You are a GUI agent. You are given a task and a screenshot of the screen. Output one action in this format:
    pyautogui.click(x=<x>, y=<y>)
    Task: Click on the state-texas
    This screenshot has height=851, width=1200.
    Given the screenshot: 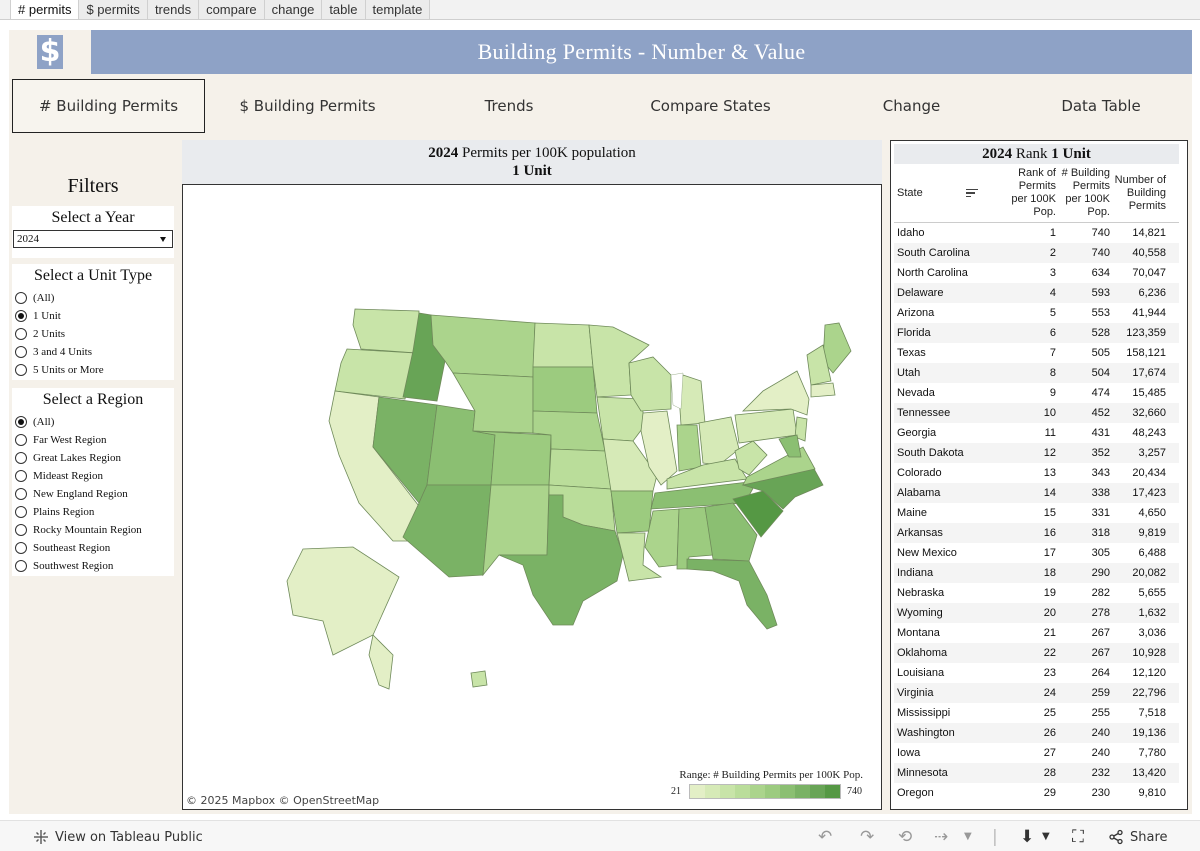 What is the action you would take?
    pyautogui.click(x=561, y=560)
    